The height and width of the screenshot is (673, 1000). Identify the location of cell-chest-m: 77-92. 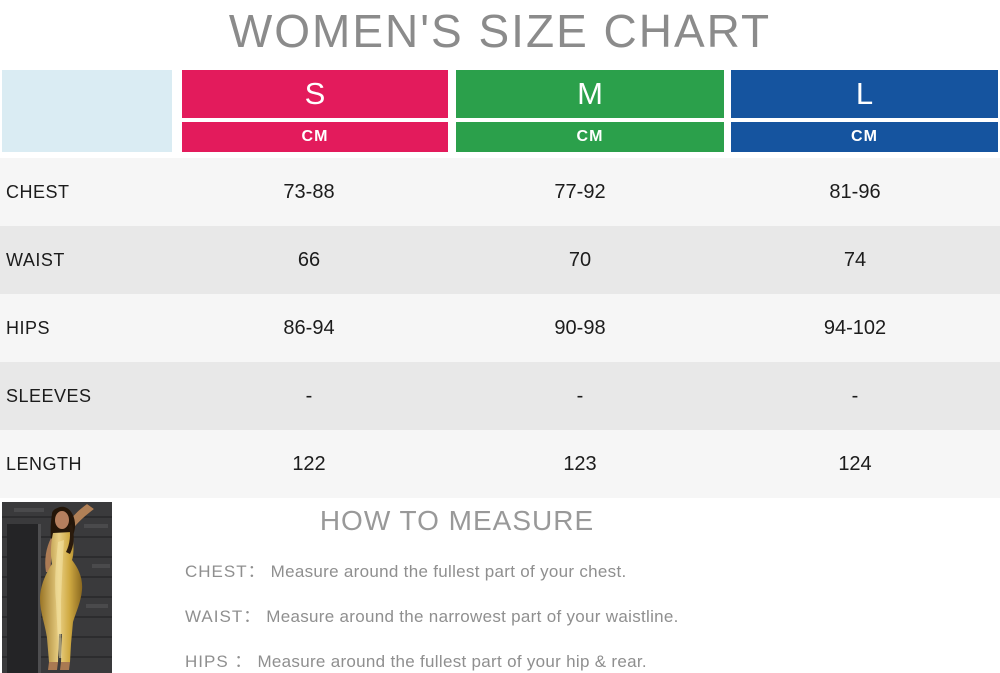
(580, 191).